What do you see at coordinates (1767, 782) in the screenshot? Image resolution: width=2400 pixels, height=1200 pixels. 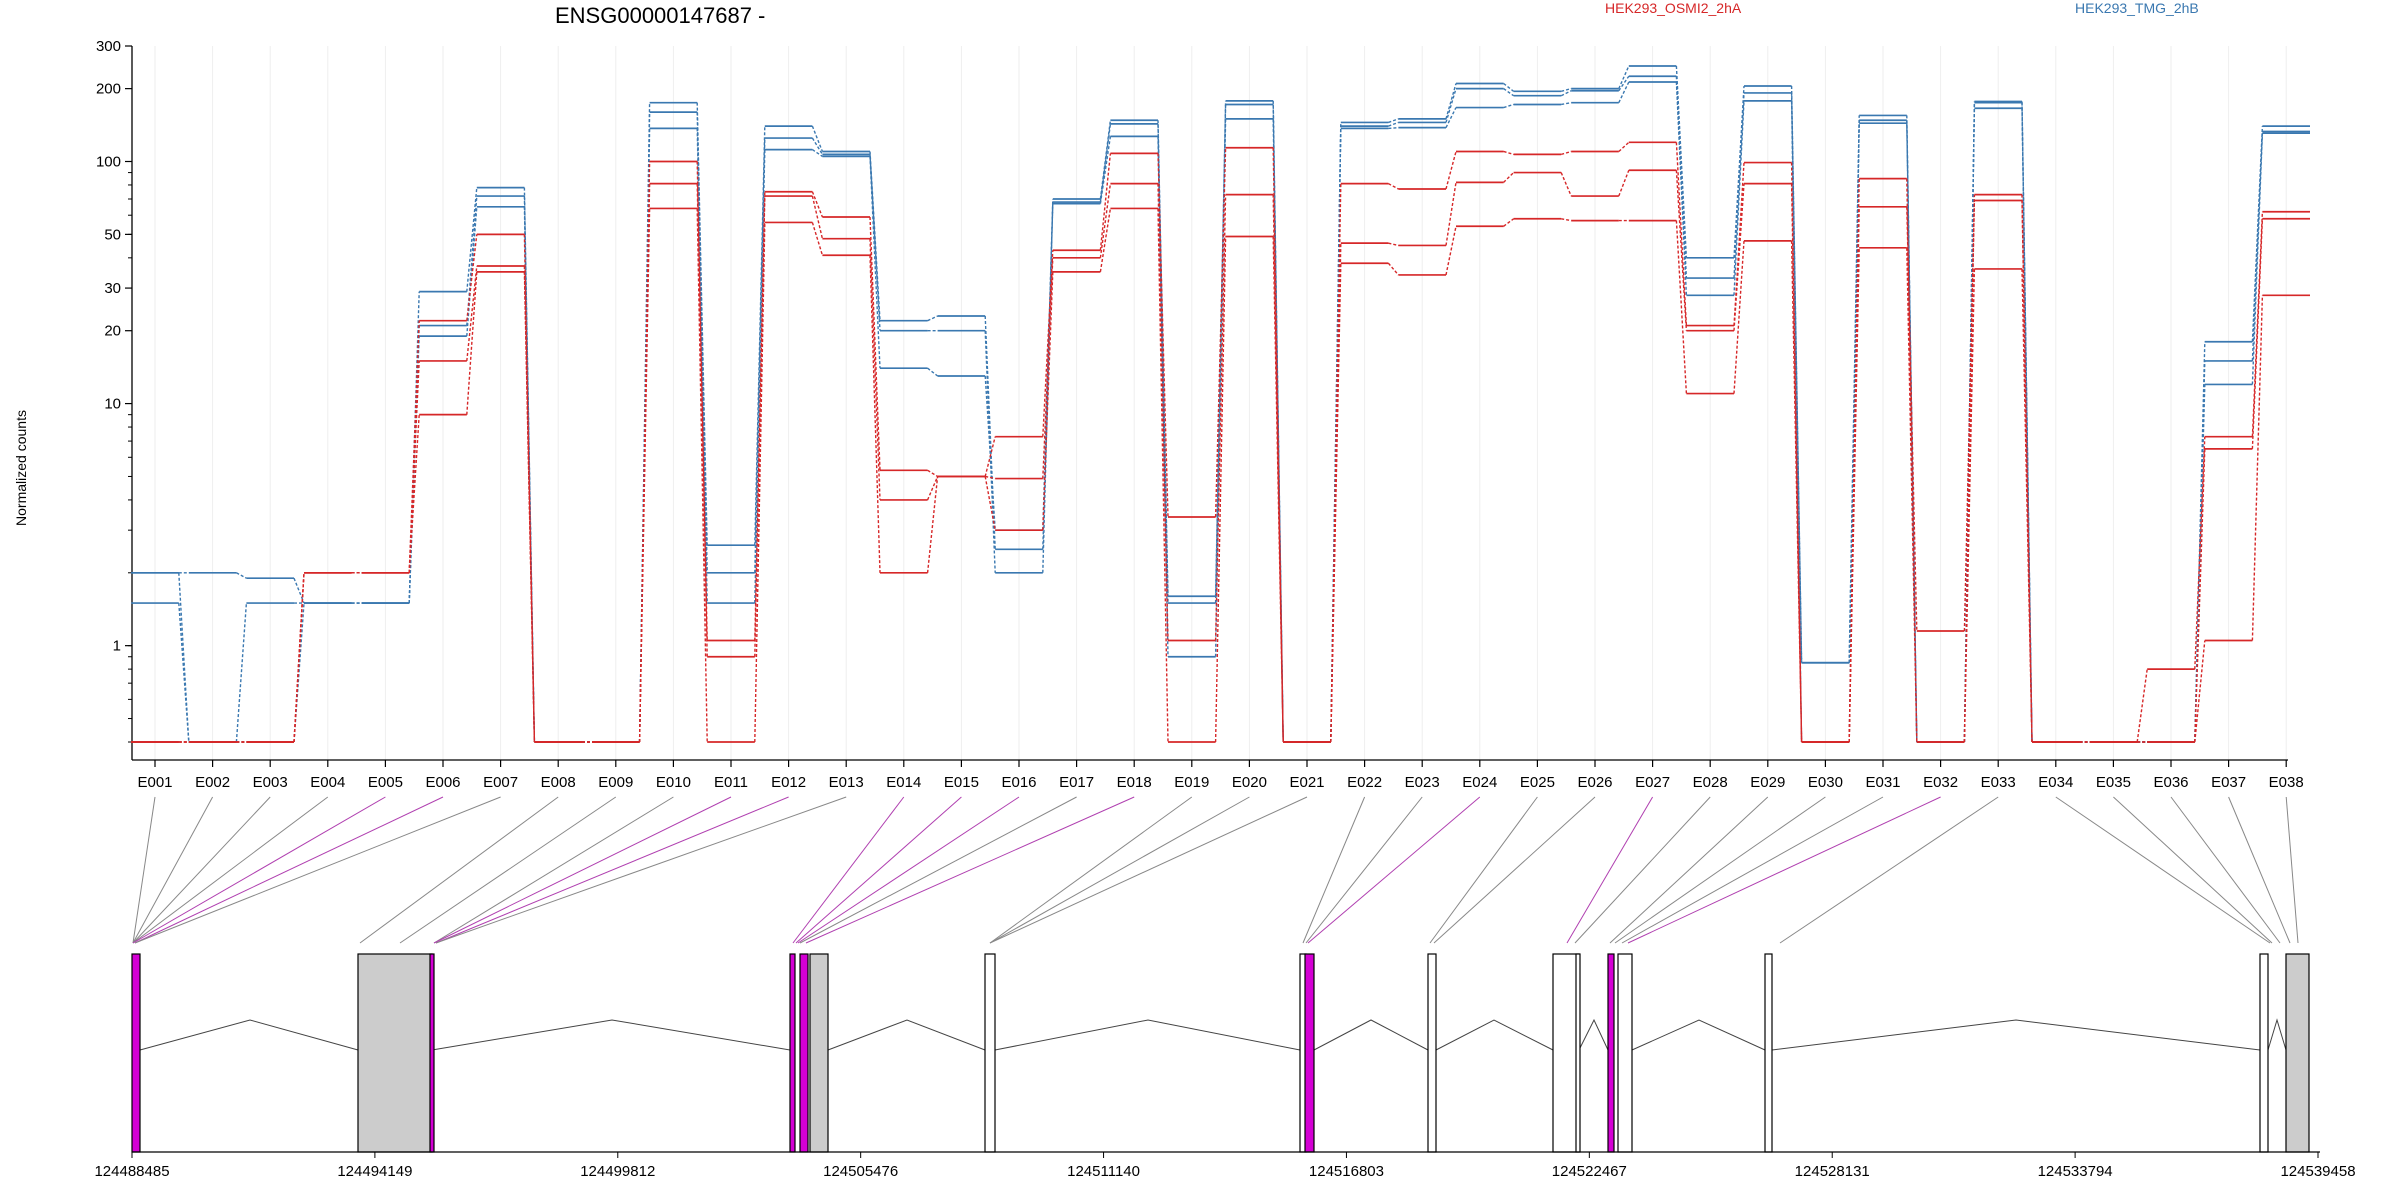 I see `x-tick-label: E029` at bounding box center [1767, 782].